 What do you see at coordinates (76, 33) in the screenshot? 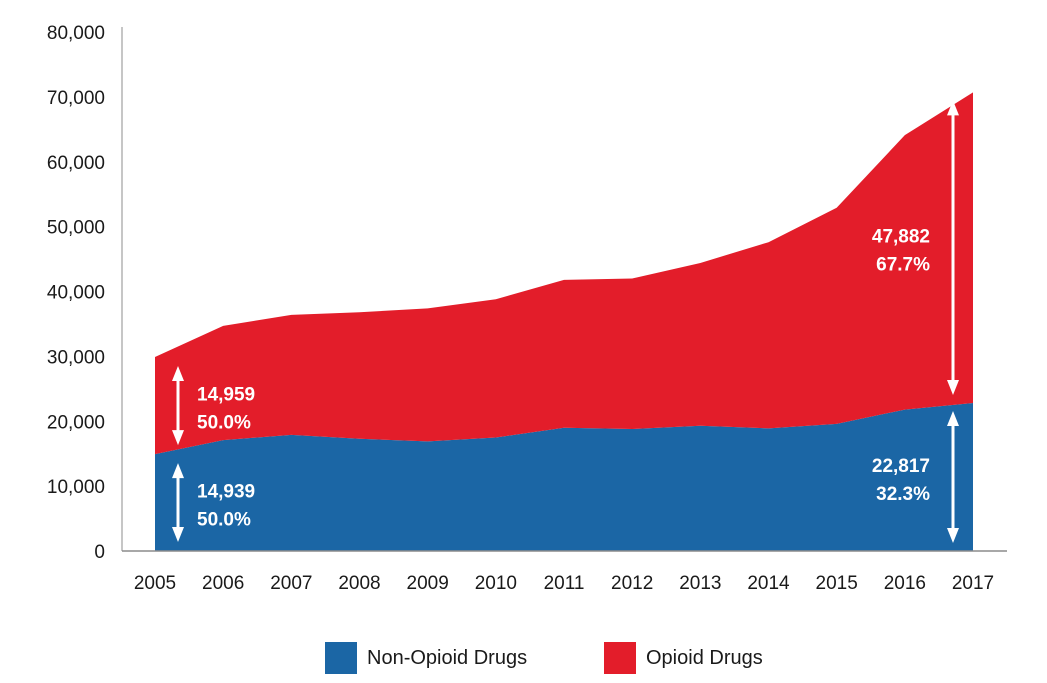
I see `y-tick-label: 80,000` at bounding box center [76, 33].